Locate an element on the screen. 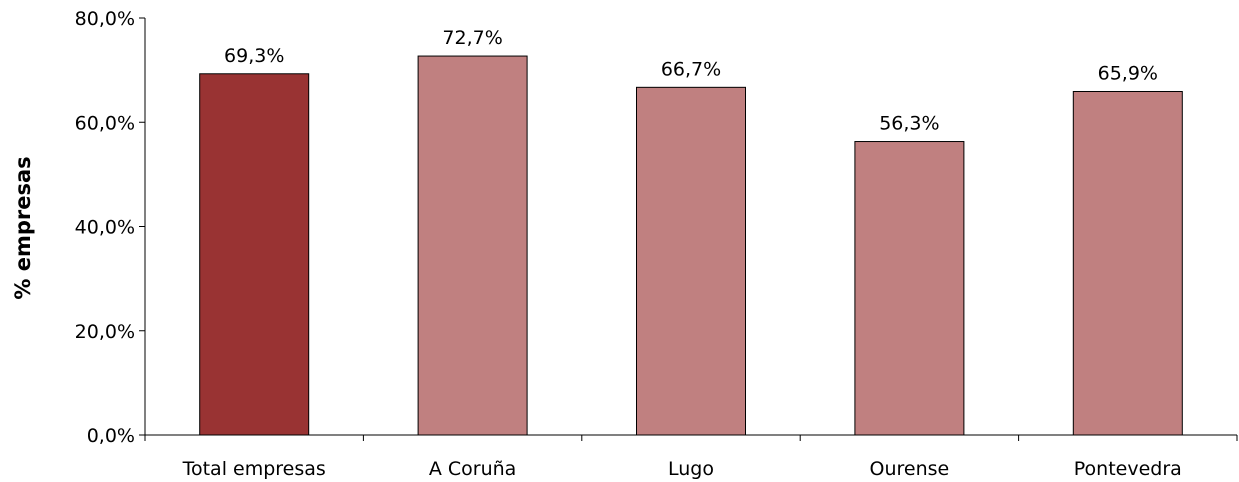 This screenshot has width=1239, height=482. data-label: 72,7% is located at coordinates (472, 38).